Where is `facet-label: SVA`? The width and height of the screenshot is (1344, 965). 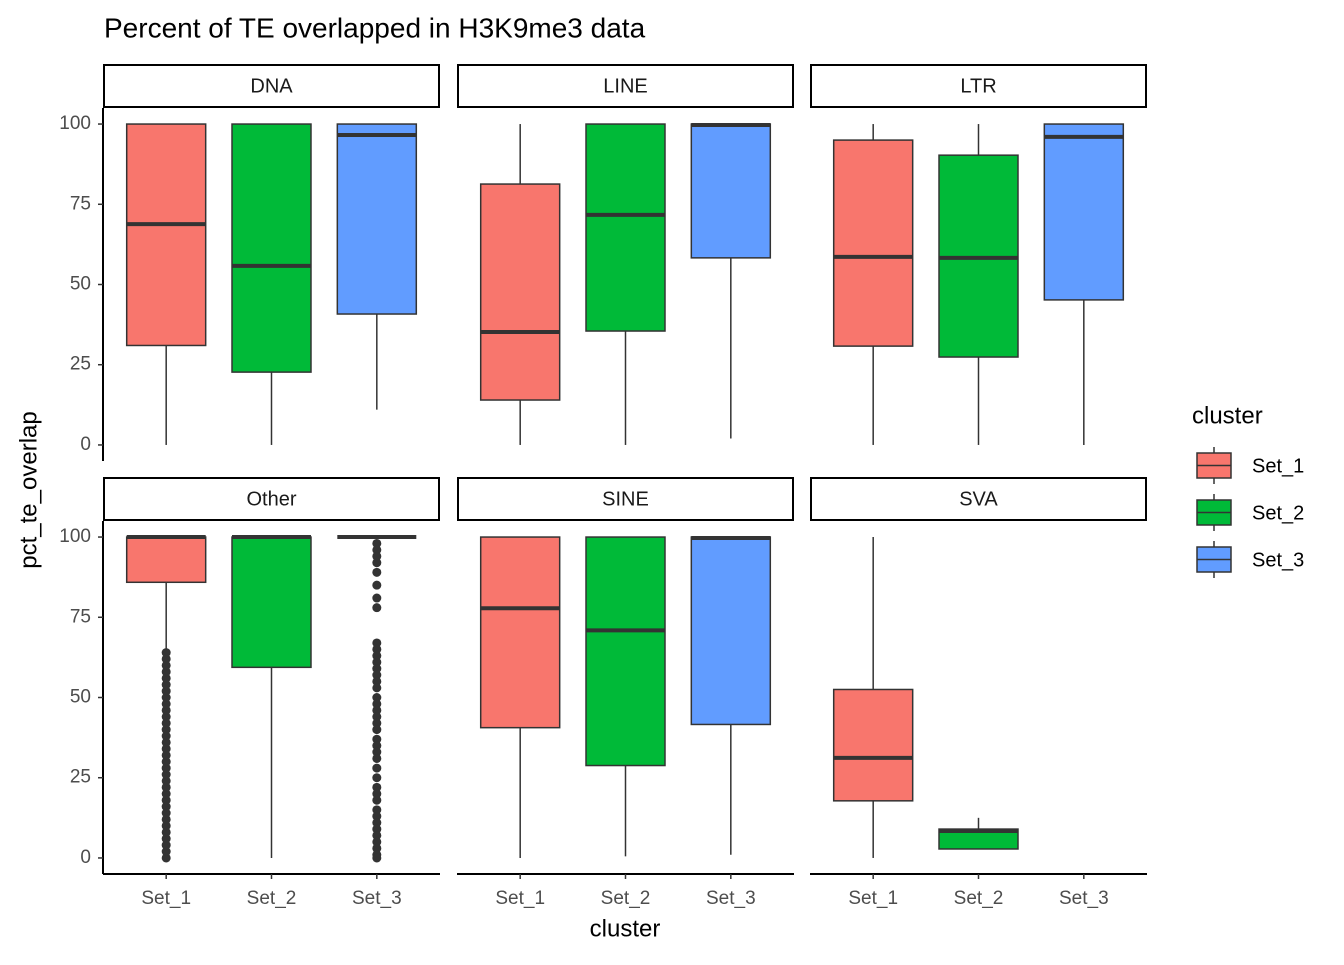
facet-label: SVA is located at coordinates (978, 499).